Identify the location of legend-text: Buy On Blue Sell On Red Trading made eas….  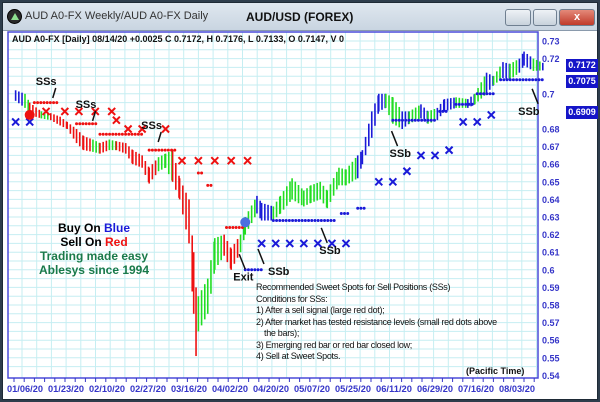
(94, 249).